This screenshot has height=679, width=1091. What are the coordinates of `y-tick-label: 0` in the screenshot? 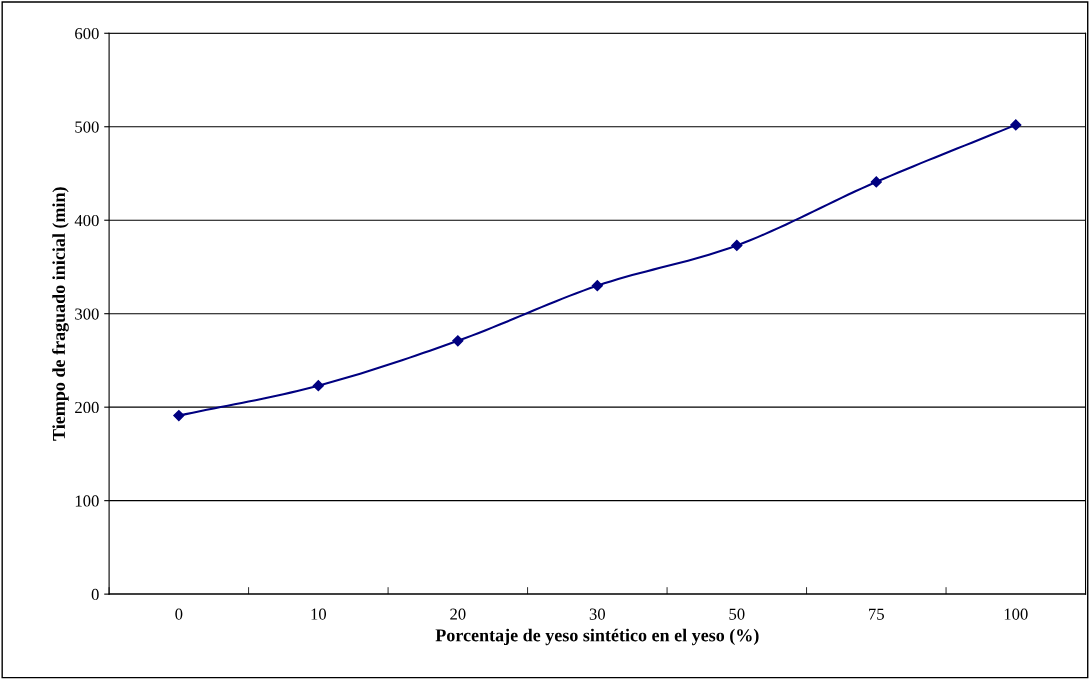 It's located at (95, 594).